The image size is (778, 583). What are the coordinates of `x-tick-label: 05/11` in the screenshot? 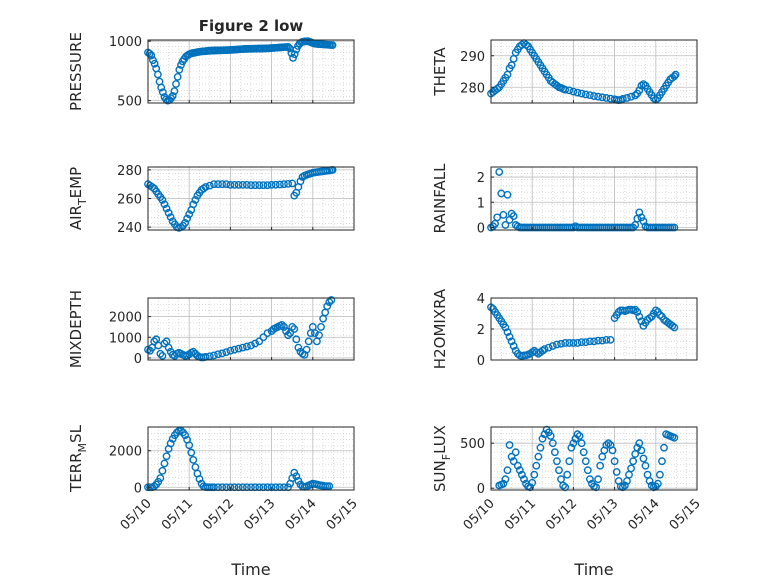 It's located at (177, 514).